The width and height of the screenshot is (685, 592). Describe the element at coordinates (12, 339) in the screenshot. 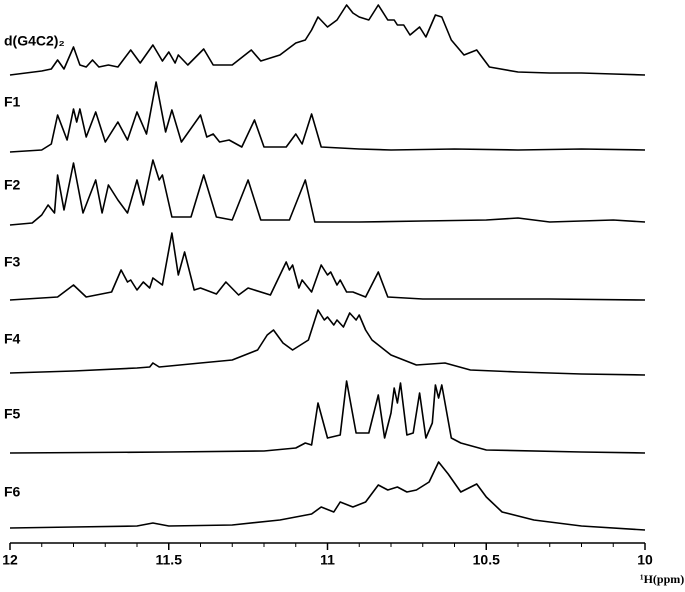

I see `series-label: F4` at that location.